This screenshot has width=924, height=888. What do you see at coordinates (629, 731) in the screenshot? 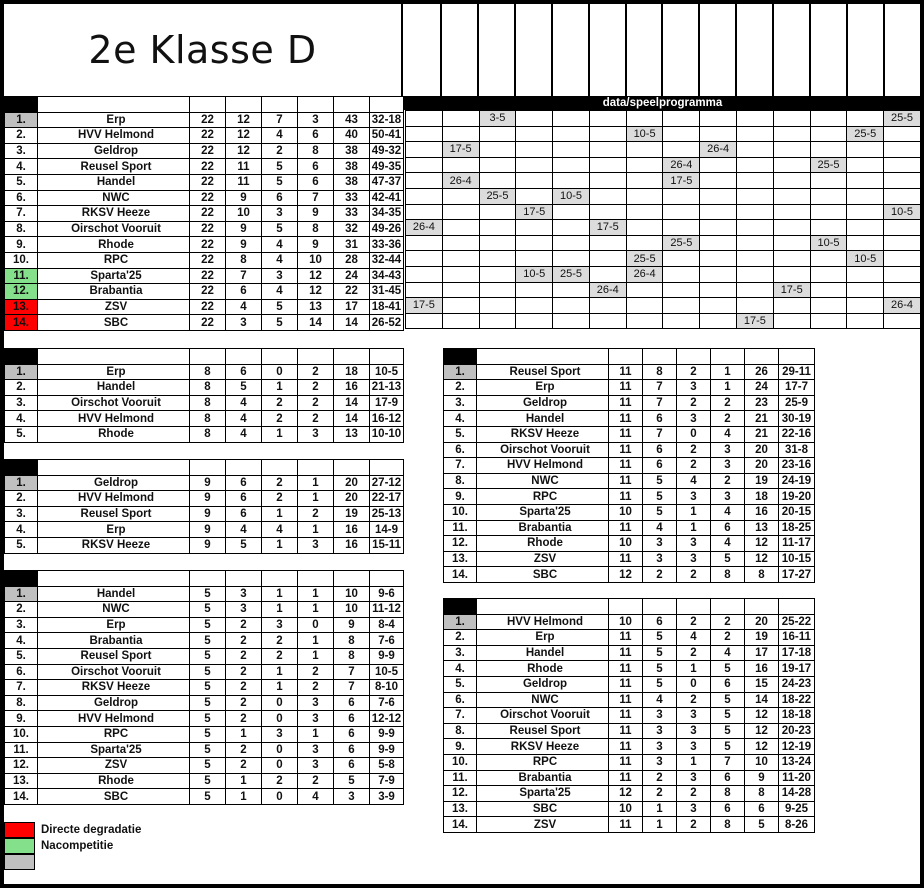
I see `table-row: 8. Reusel Sport 11 3 3 5 12 20-23` at bounding box center [629, 731].